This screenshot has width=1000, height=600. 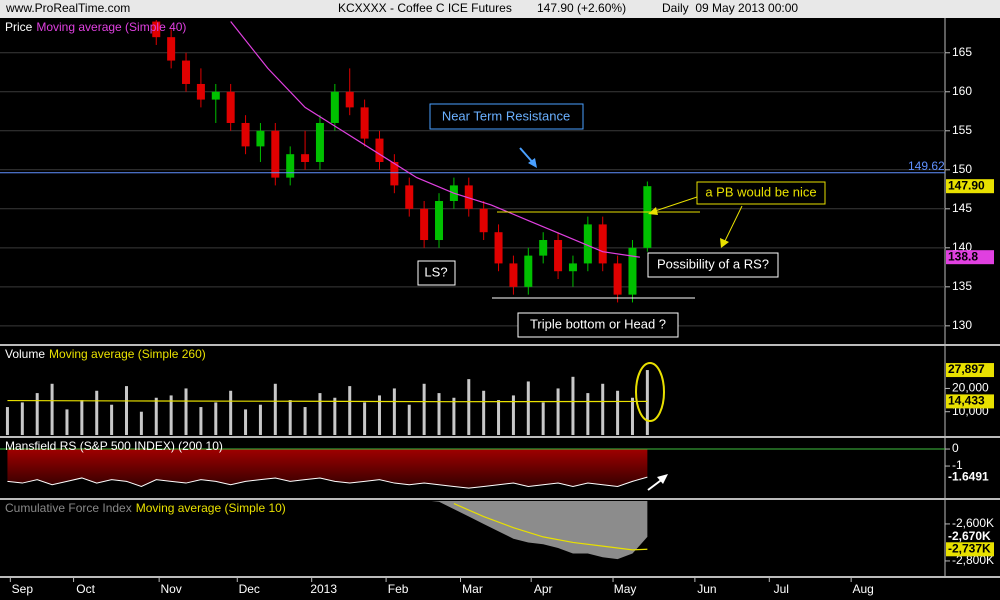 I want to click on site: www.ProRealTime.com, so click(x=67, y=8).